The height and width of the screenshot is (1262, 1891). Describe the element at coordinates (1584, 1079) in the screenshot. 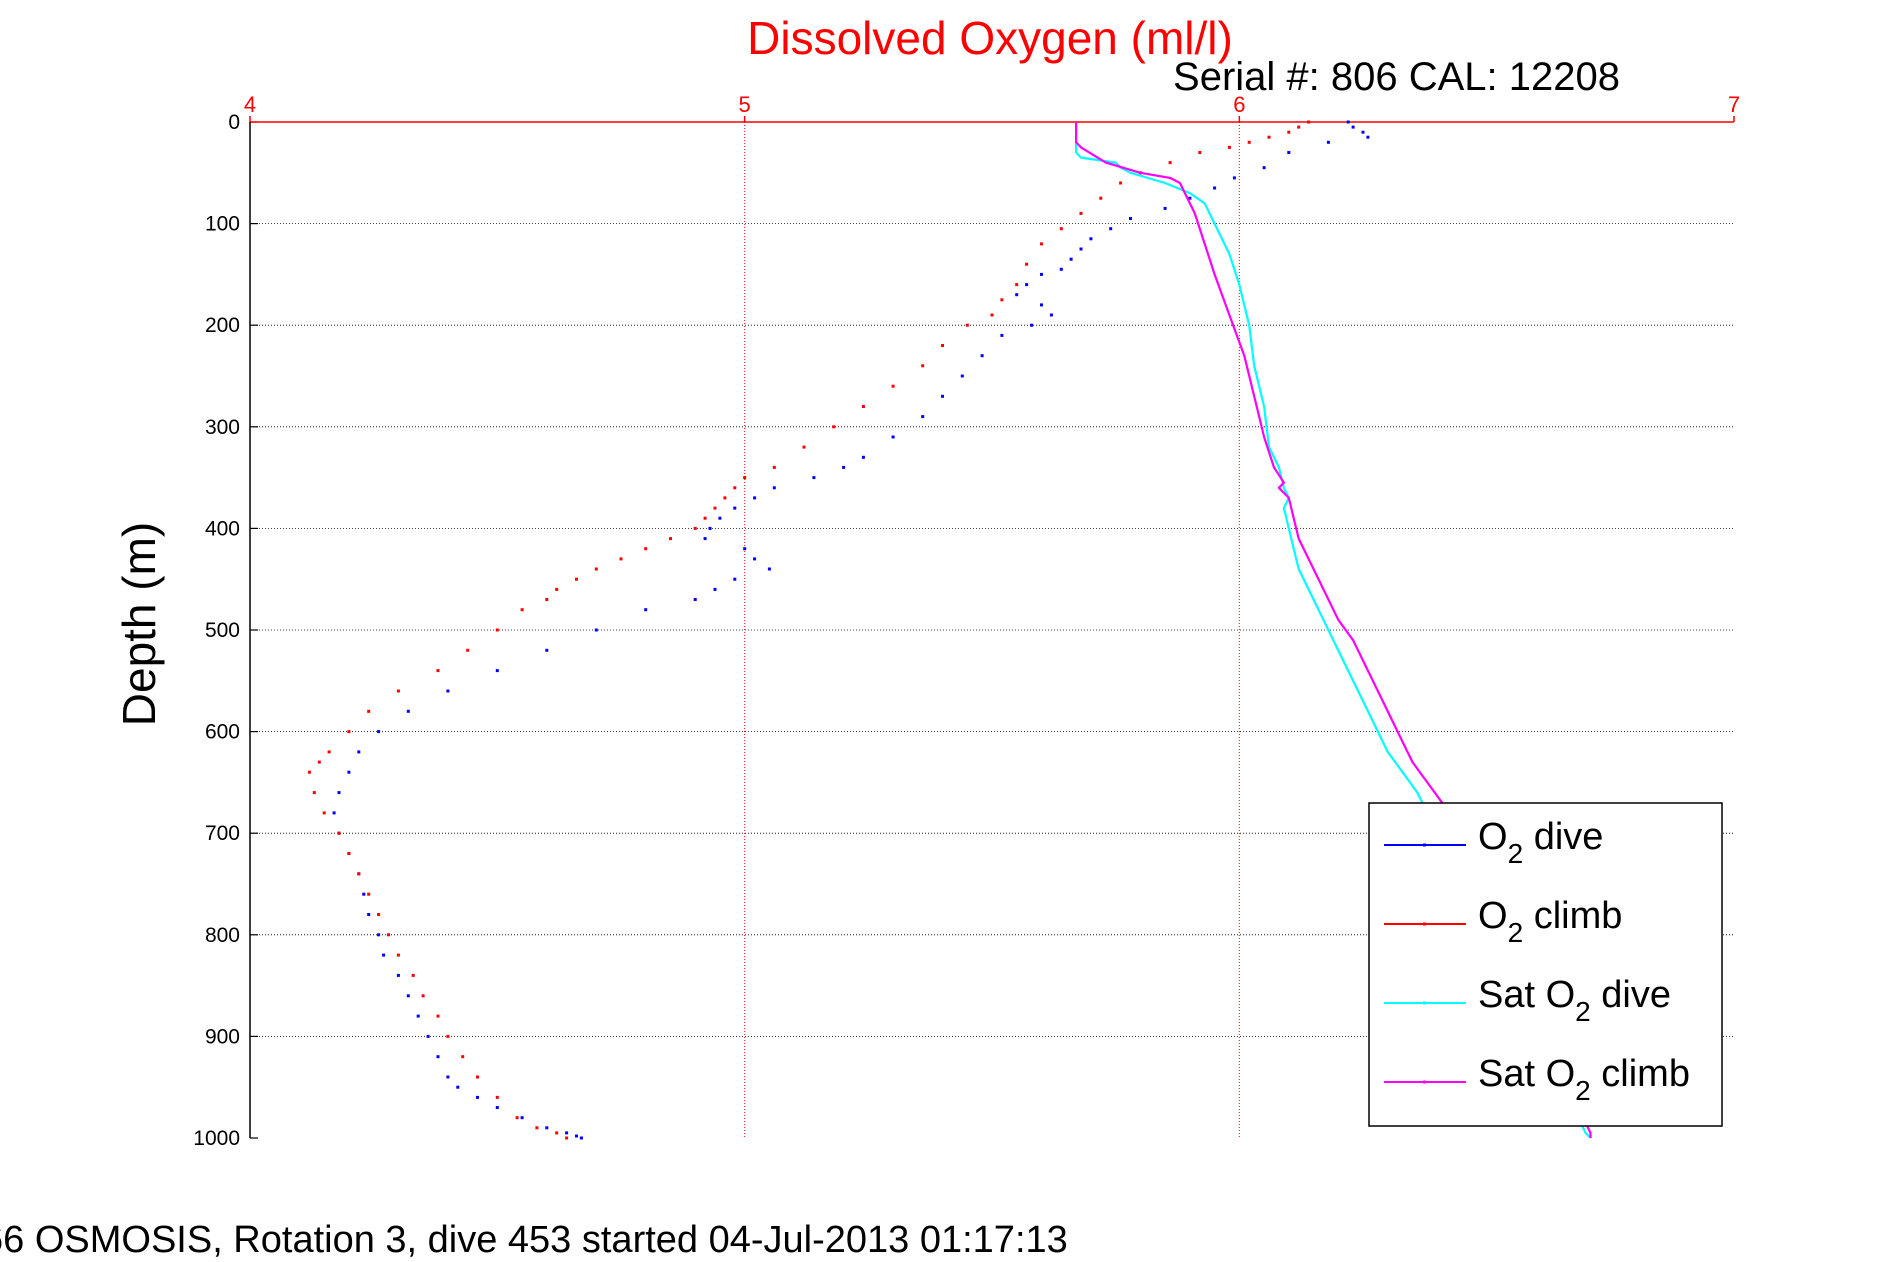

I see `legend-label: Sat O2 climb` at that location.